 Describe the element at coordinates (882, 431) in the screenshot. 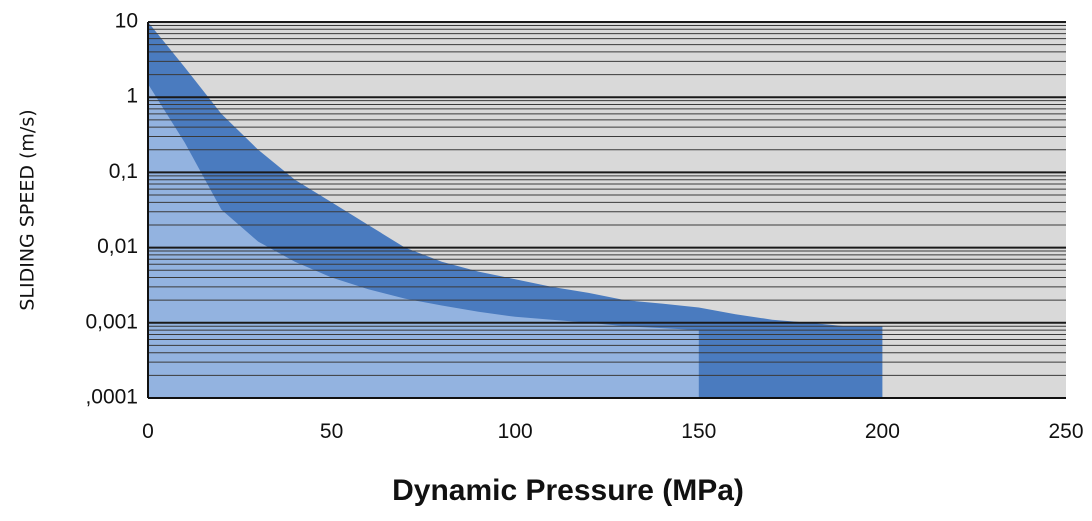

I see `x-tick-label: 200` at that location.